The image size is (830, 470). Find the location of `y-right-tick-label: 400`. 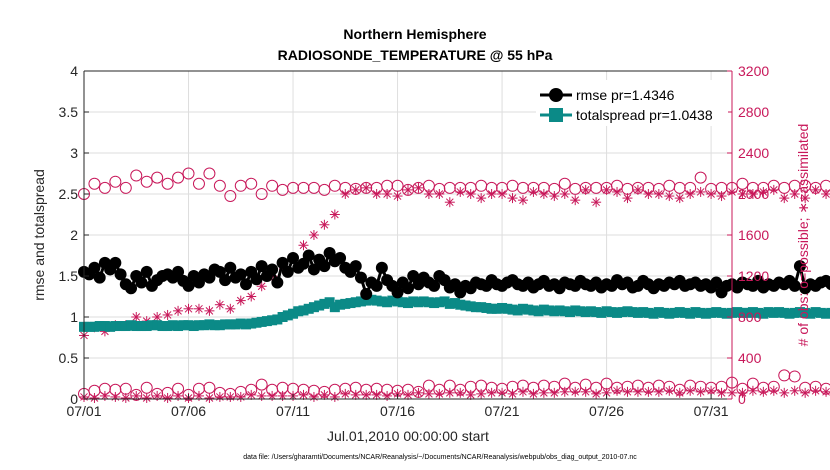

y-right-tick-label: 400 is located at coordinates (750, 358).